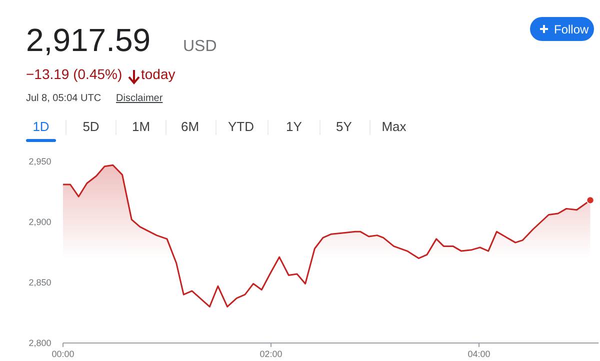 The width and height of the screenshot is (600, 361). I want to click on text: 1M, so click(141, 126).